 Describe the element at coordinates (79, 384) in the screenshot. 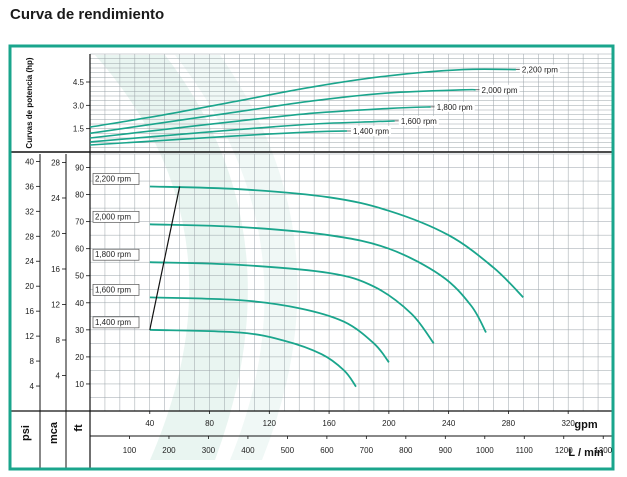

I see `ft-tick-label: 10` at that location.